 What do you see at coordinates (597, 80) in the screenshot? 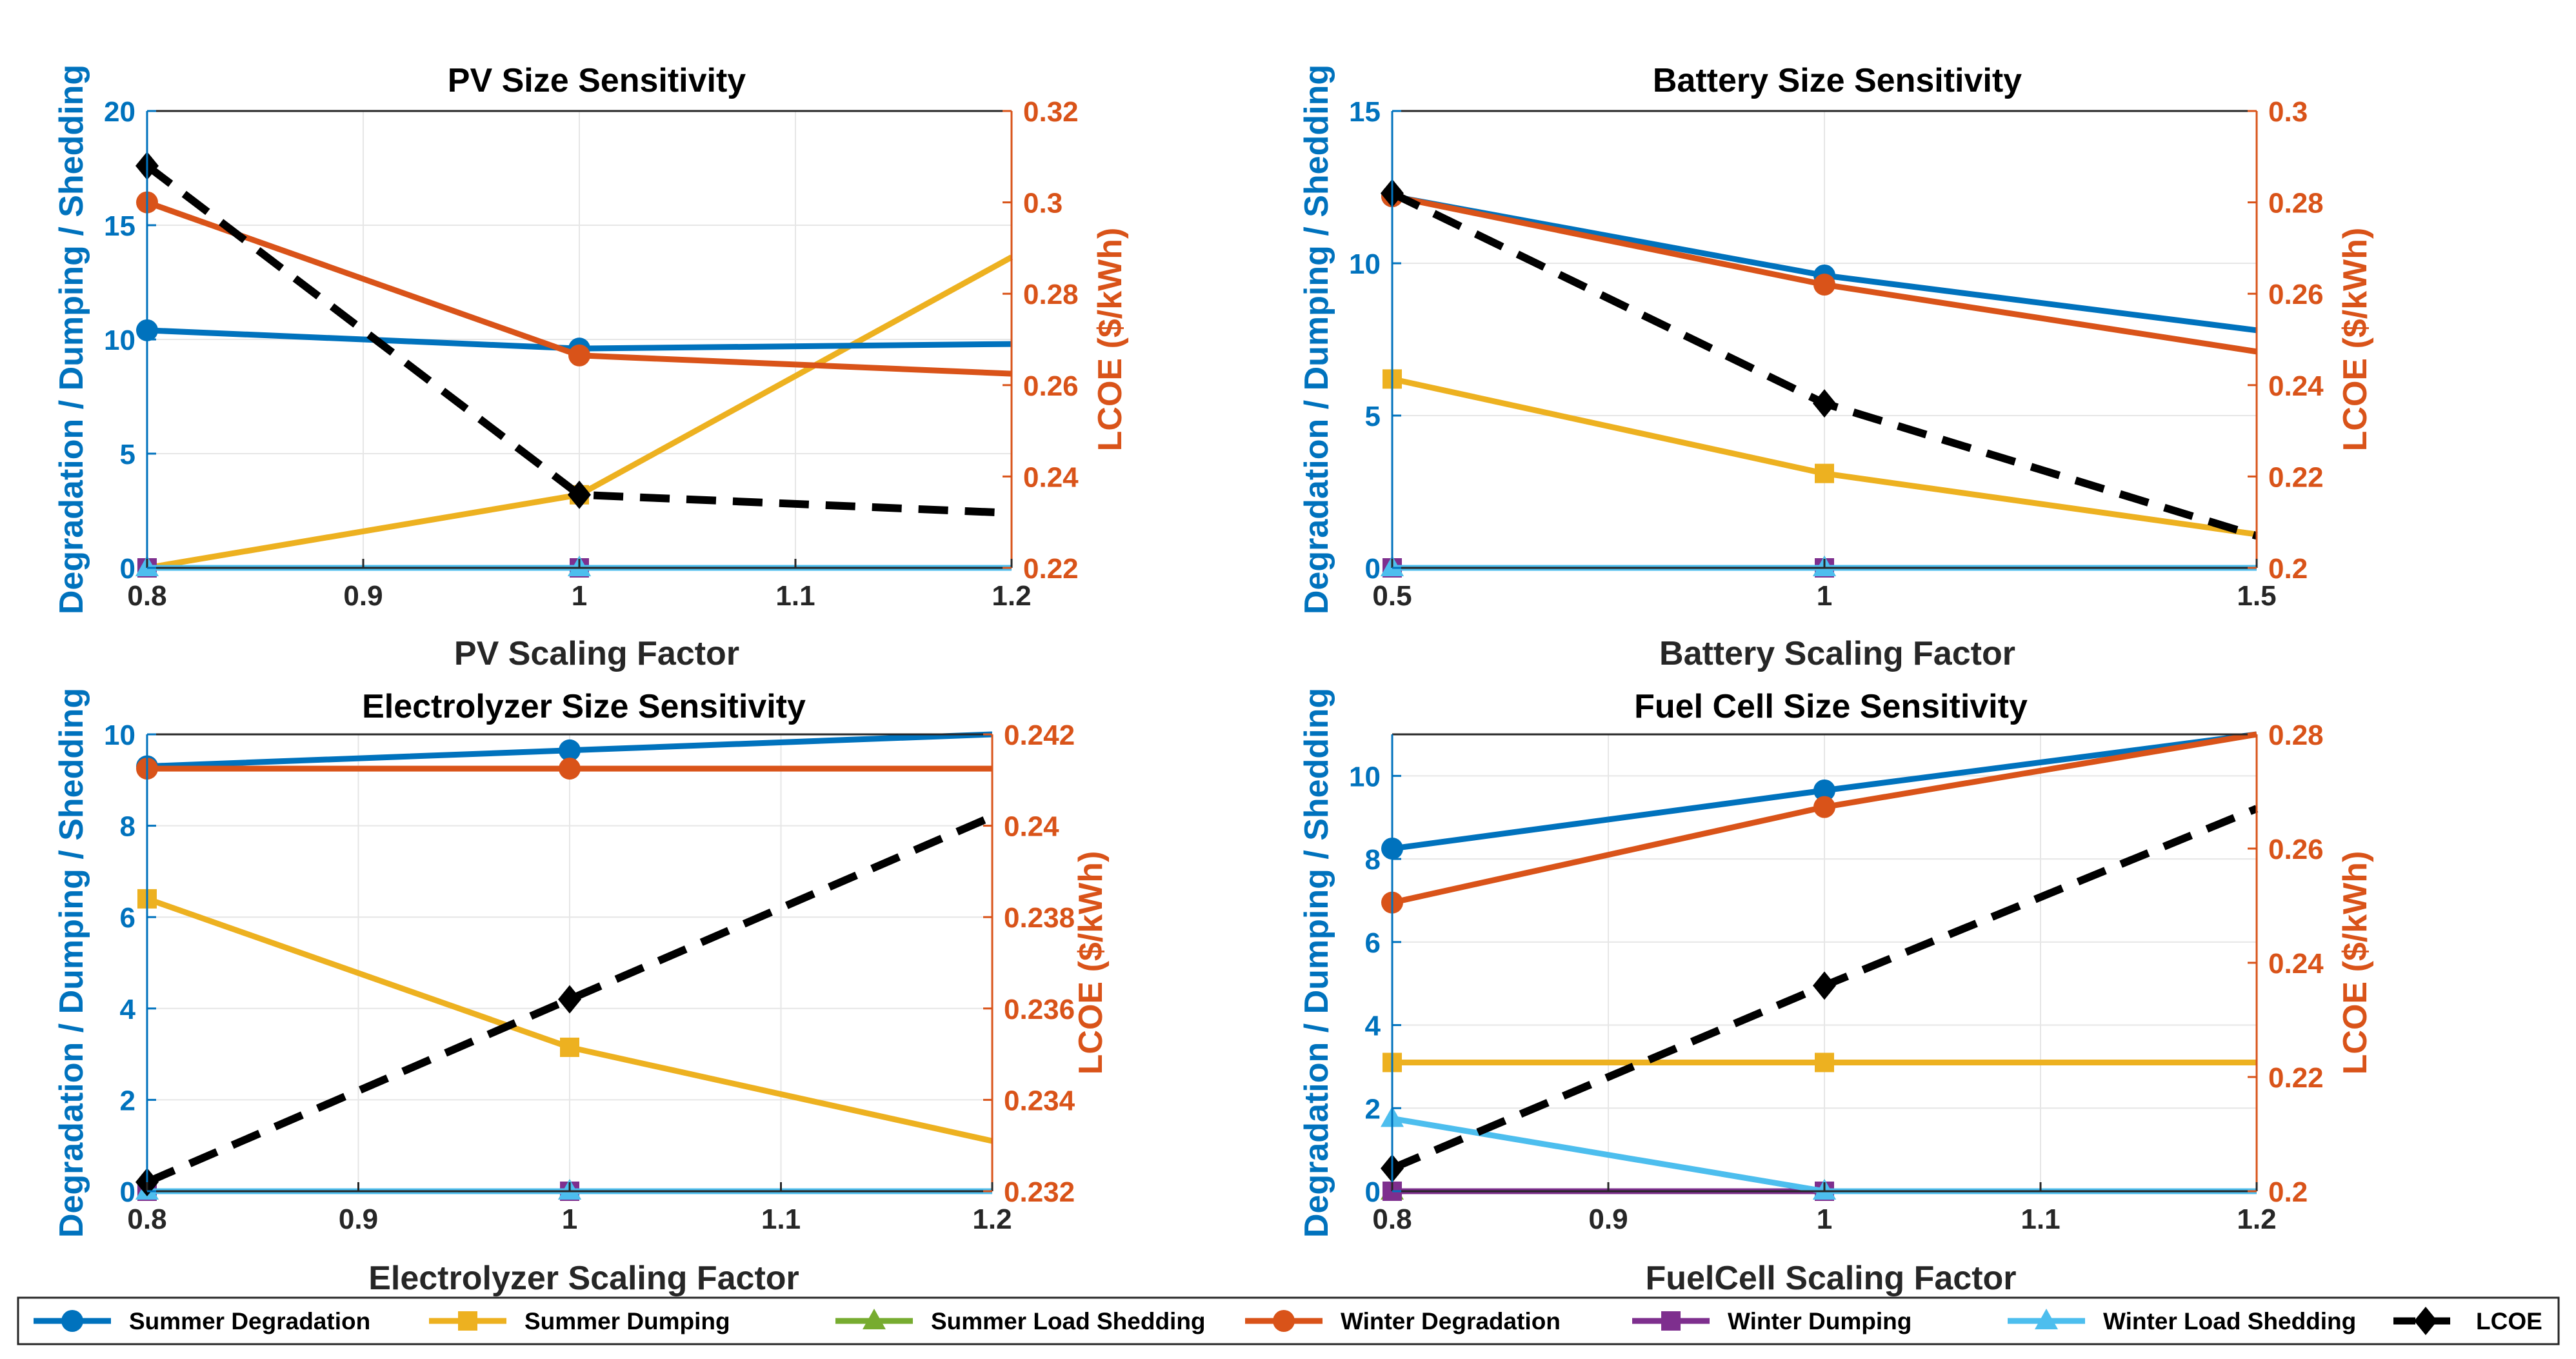
I see `panel-title: PV Size Sensitivity` at bounding box center [597, 80].